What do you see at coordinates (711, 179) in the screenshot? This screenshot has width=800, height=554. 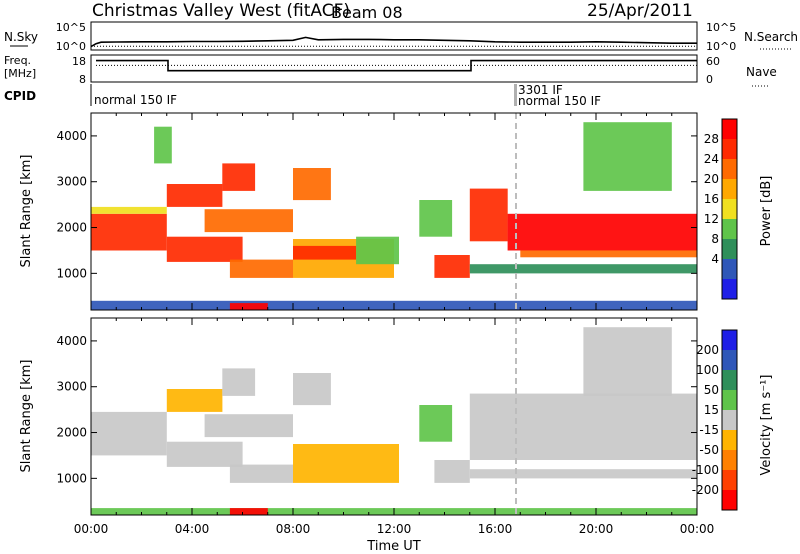 I see `power-colorbar-tick-3: 20` at bounding box center [711, 179].